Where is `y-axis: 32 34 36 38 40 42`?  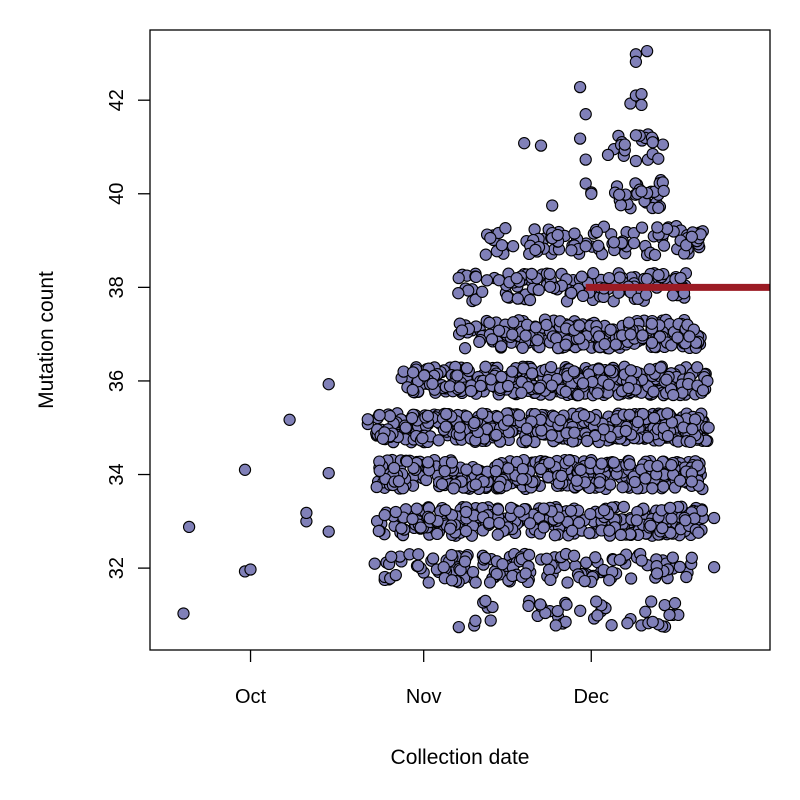
y-axis: 32 34 36 38 40 42 is located at coordinates (128, 334).